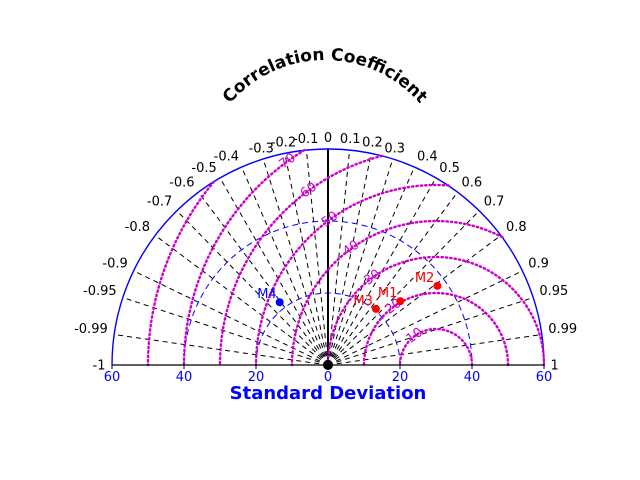 Image resolution: width=640 pixels, height=480 pixels. I want to click on std-dev-tick-labels: 60 40 20 0 20 40 60, so click(328, 375).